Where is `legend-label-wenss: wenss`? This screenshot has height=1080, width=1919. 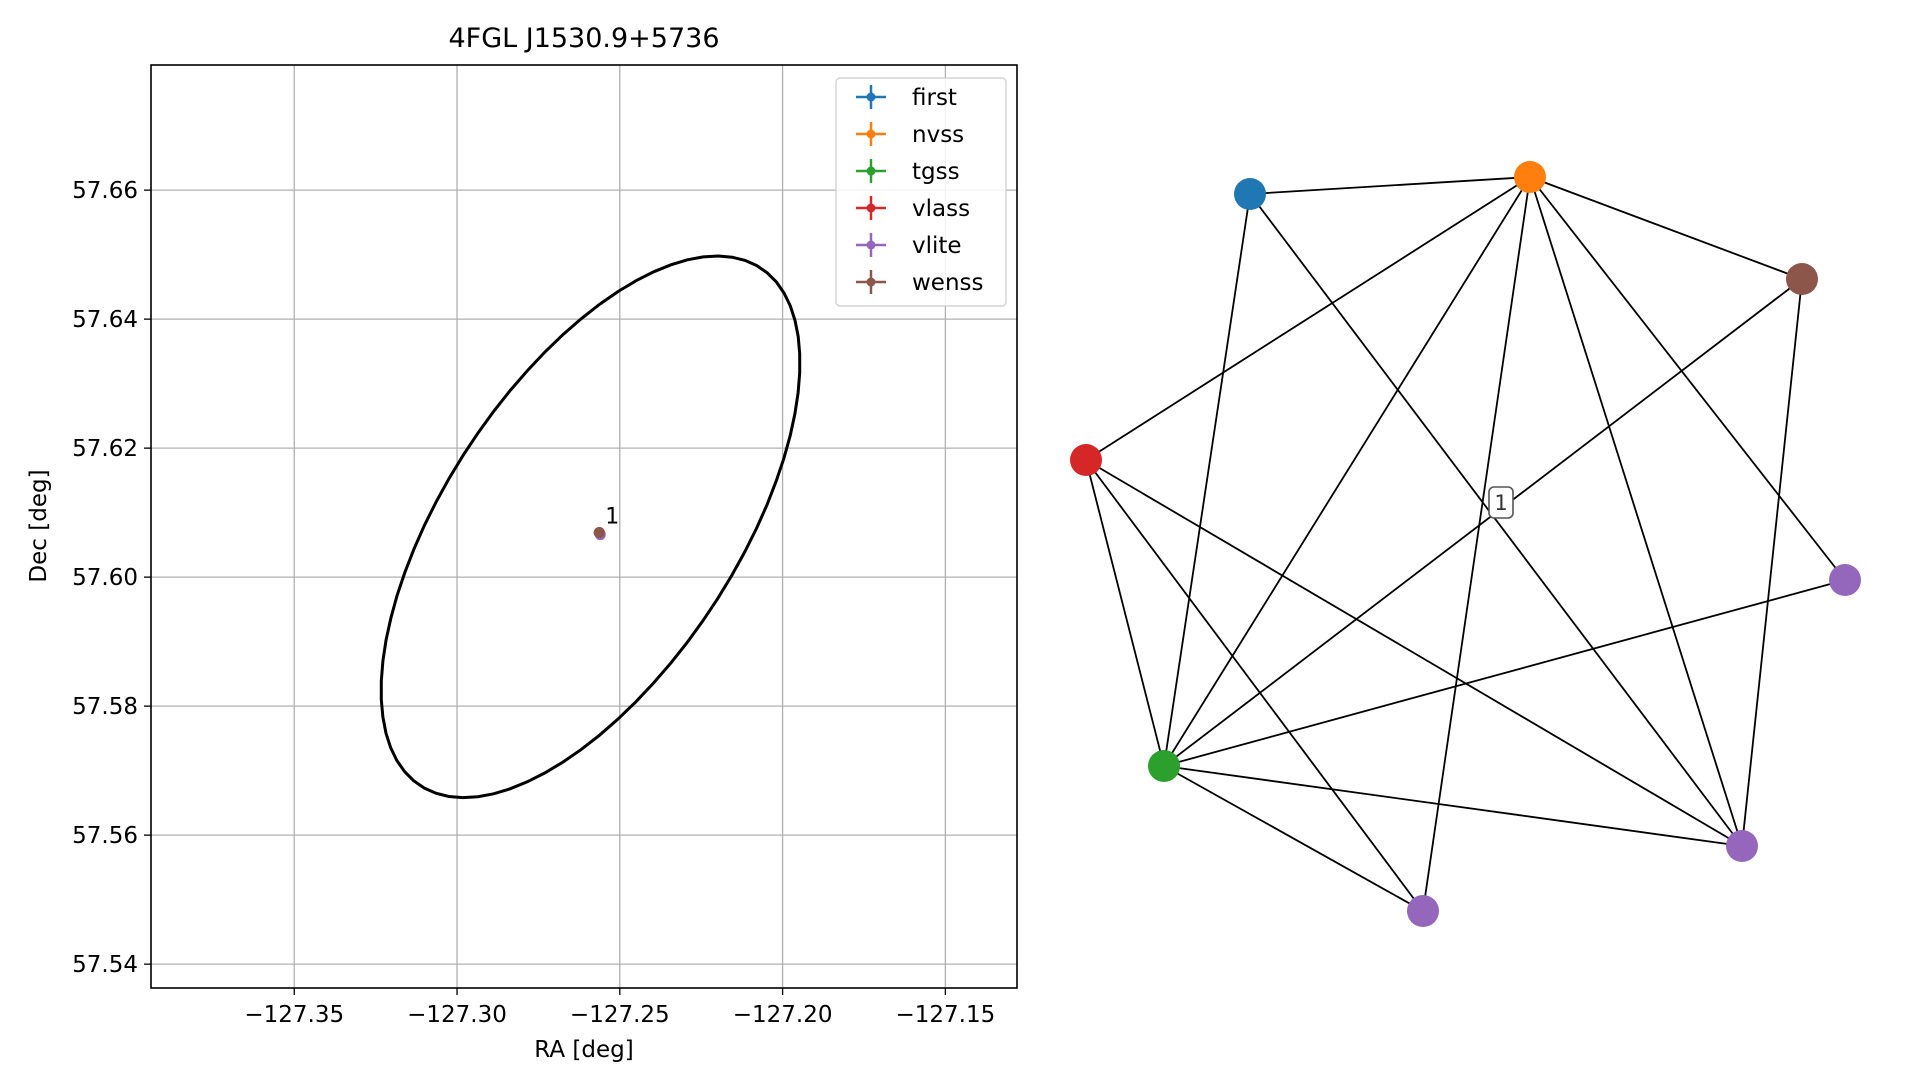 legend-label-wenss: wenss is located at coordinates (948, 283).